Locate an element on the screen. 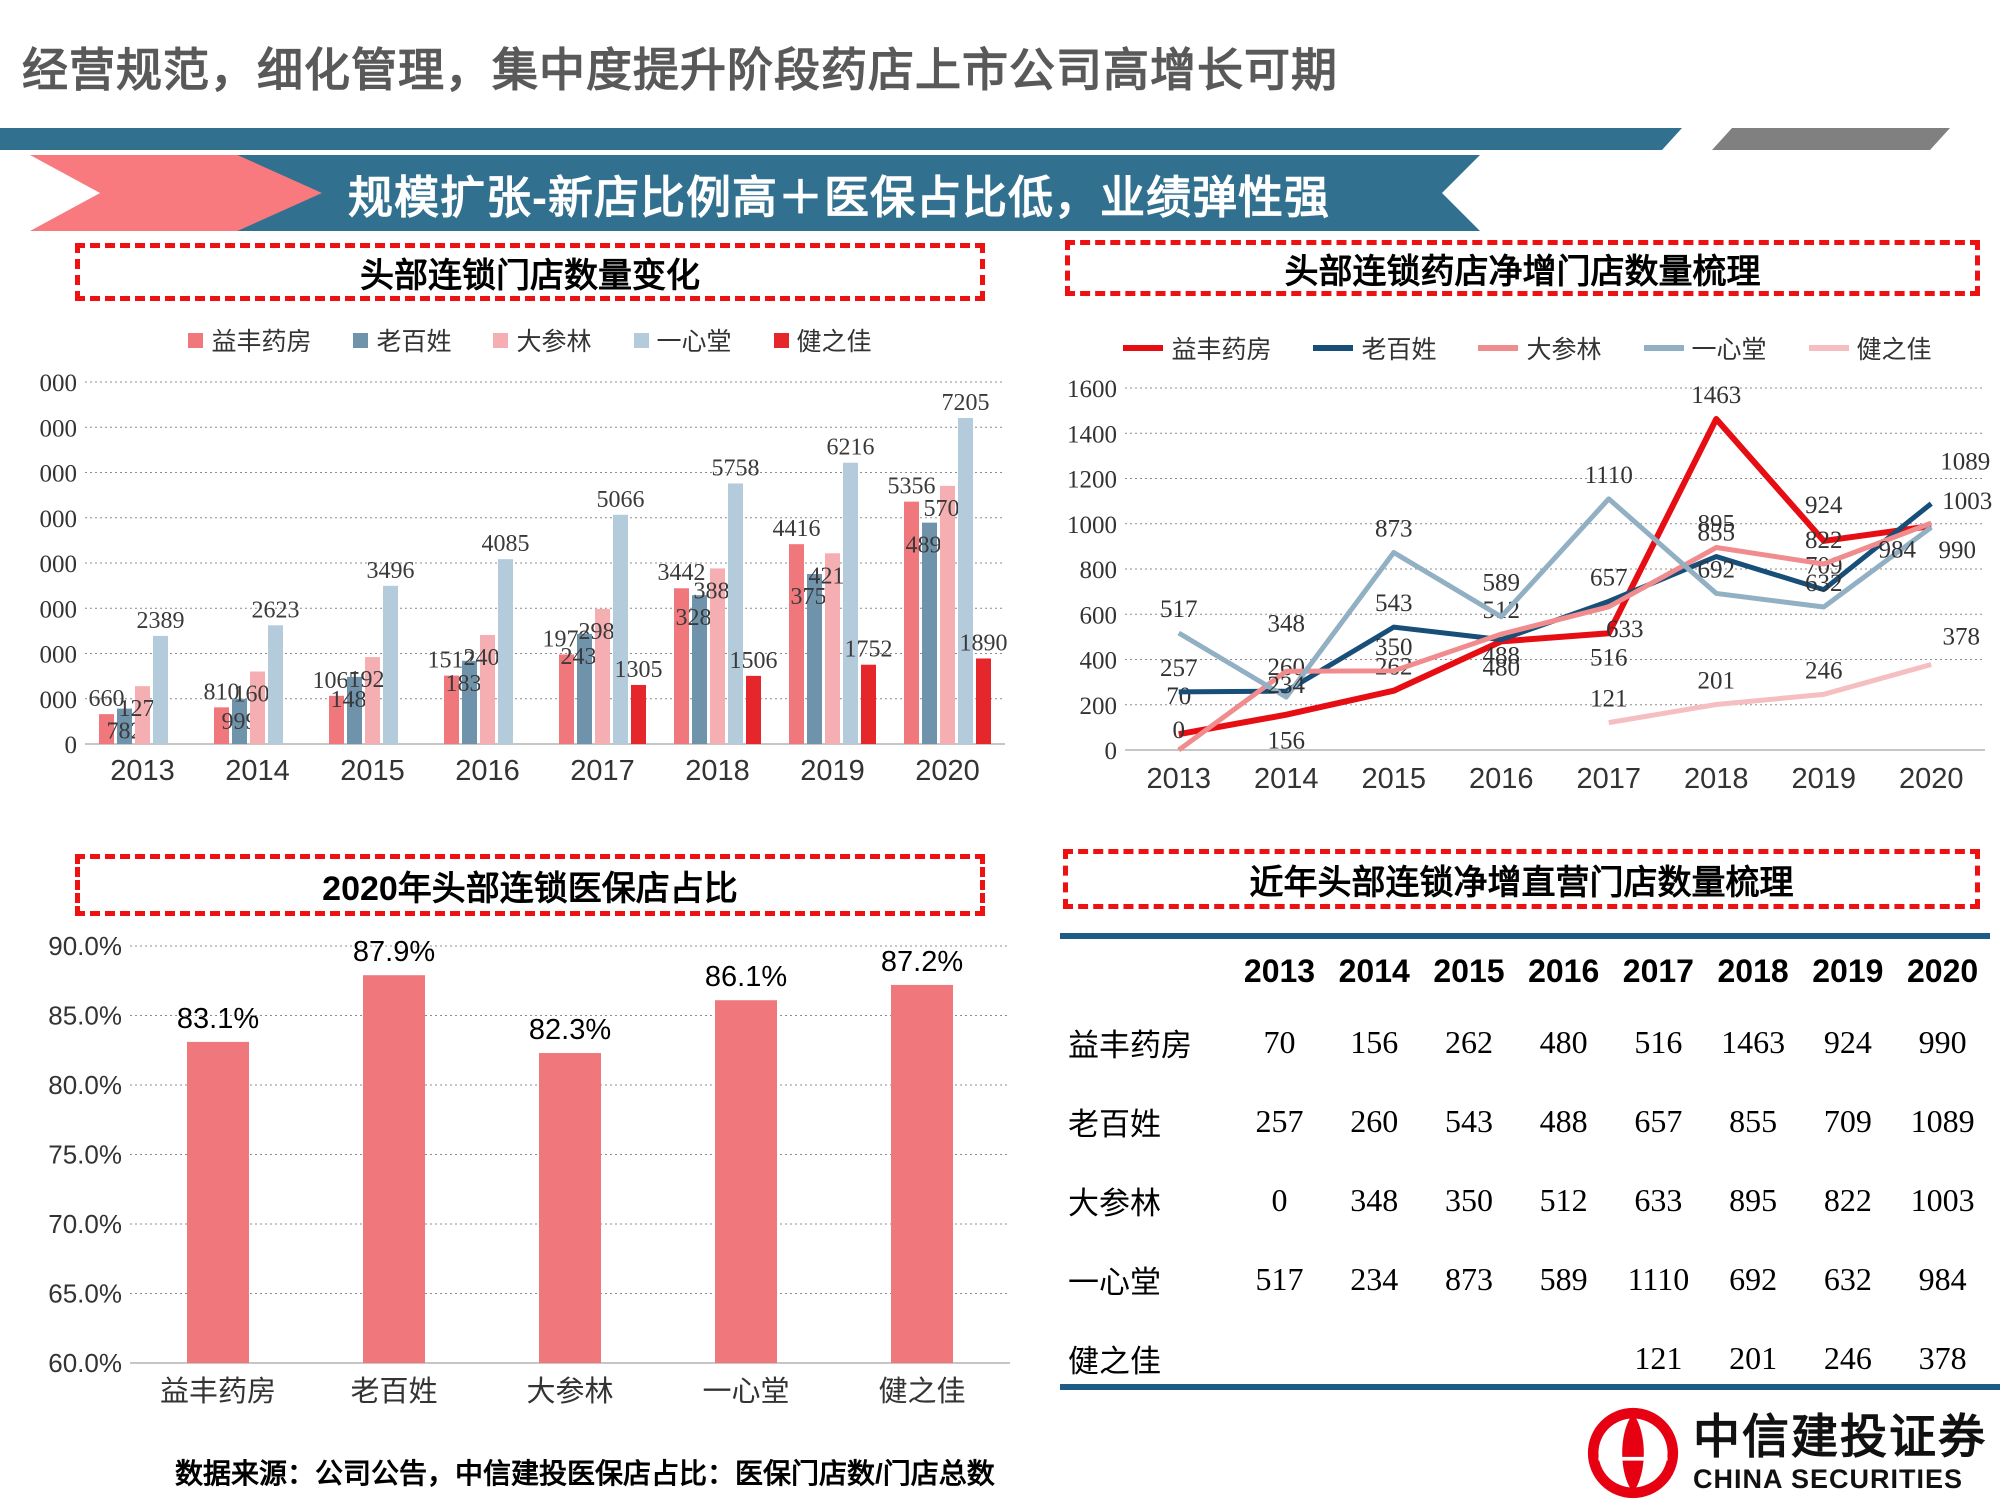 This screenshot has height=1500, width=2000. source-note: 数据来源：公司公告，中信建投医保店占比：医保门店数/门店总数 is located at coordinates (585, 1473).